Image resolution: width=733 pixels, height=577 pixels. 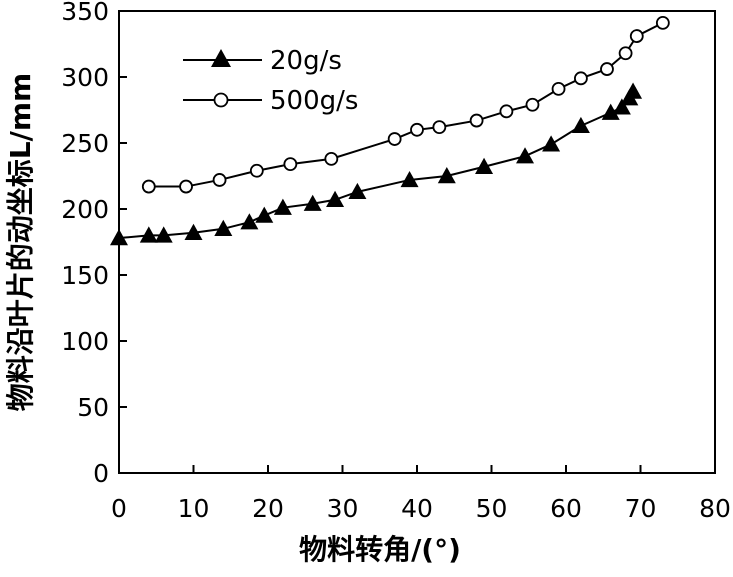 I want to click on x-tick-label: 60, so click(x=566, y=508).